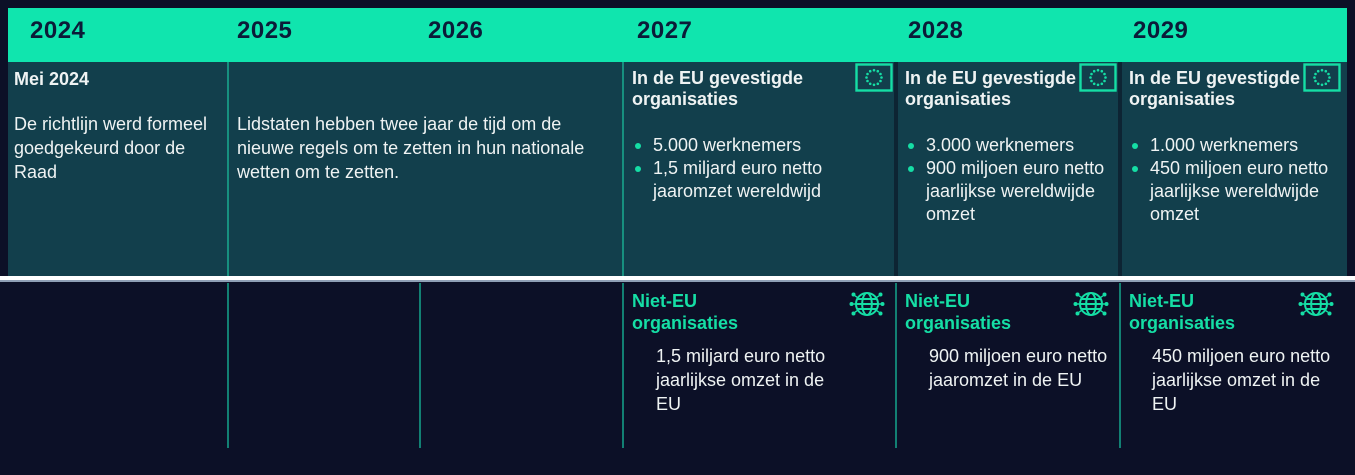 This screenshot has width=1355, height=475. Describe the element at coordinates (1215, 88) in the screenshot. I see `eu-cell-title-2029: In de EU gevestigde organisaties` at that location.